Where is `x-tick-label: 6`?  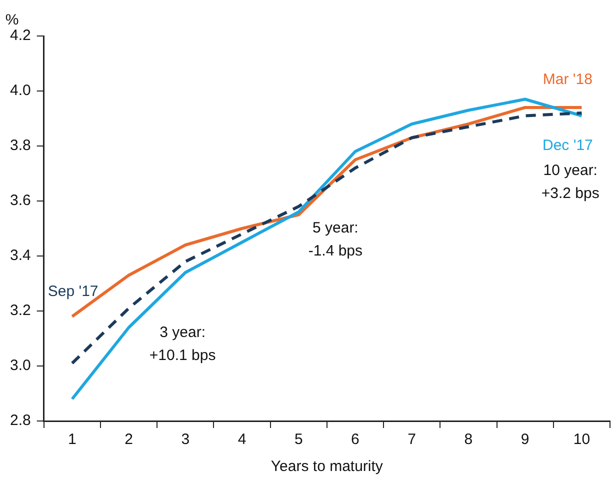 x-tick-label: 6 is located at coordinates (355, 439).